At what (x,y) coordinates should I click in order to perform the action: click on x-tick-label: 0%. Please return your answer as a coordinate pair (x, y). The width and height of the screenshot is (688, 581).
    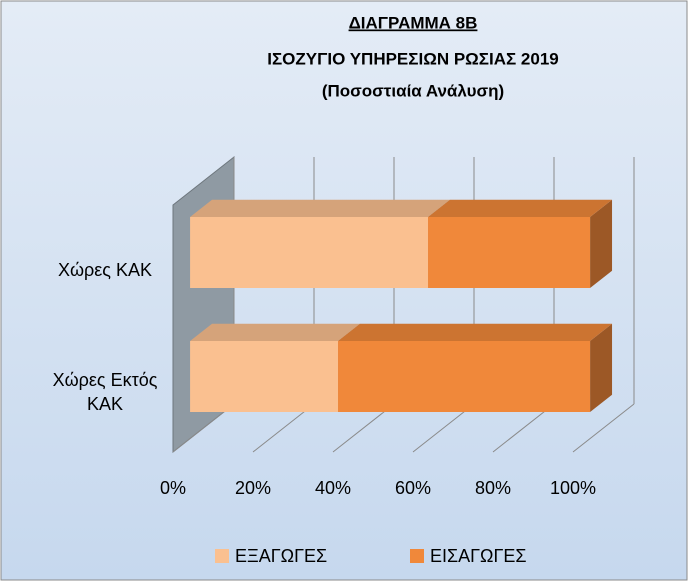
    Looking at the image, I should click on (173, 488).